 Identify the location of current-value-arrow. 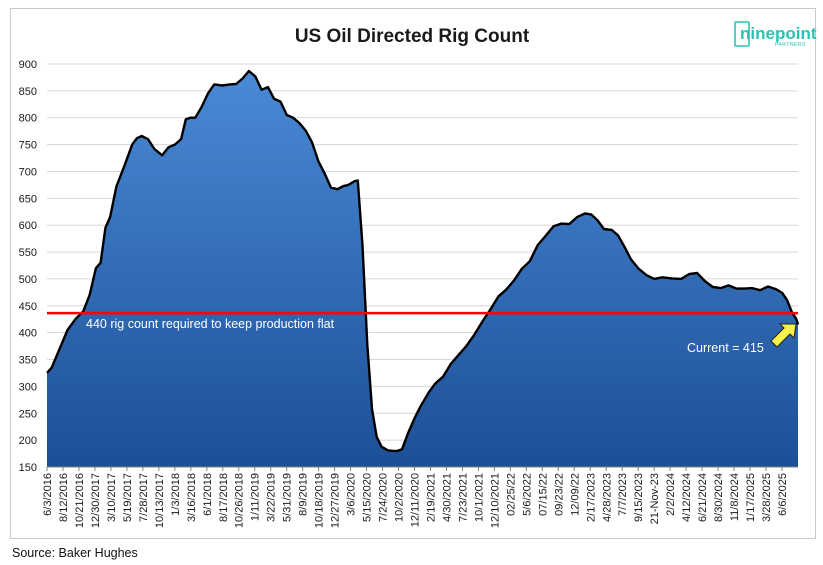
(783, 335).